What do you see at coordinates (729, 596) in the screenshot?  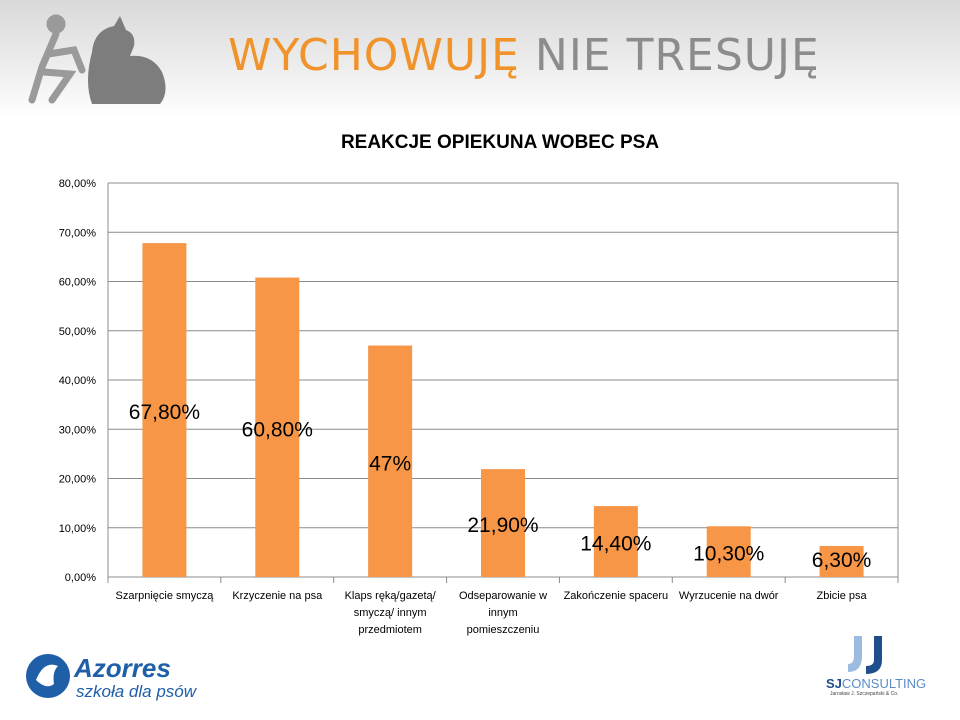 I see `x-tick-label: Wyrzucenie na dwór` at bounding box center [729, 596].